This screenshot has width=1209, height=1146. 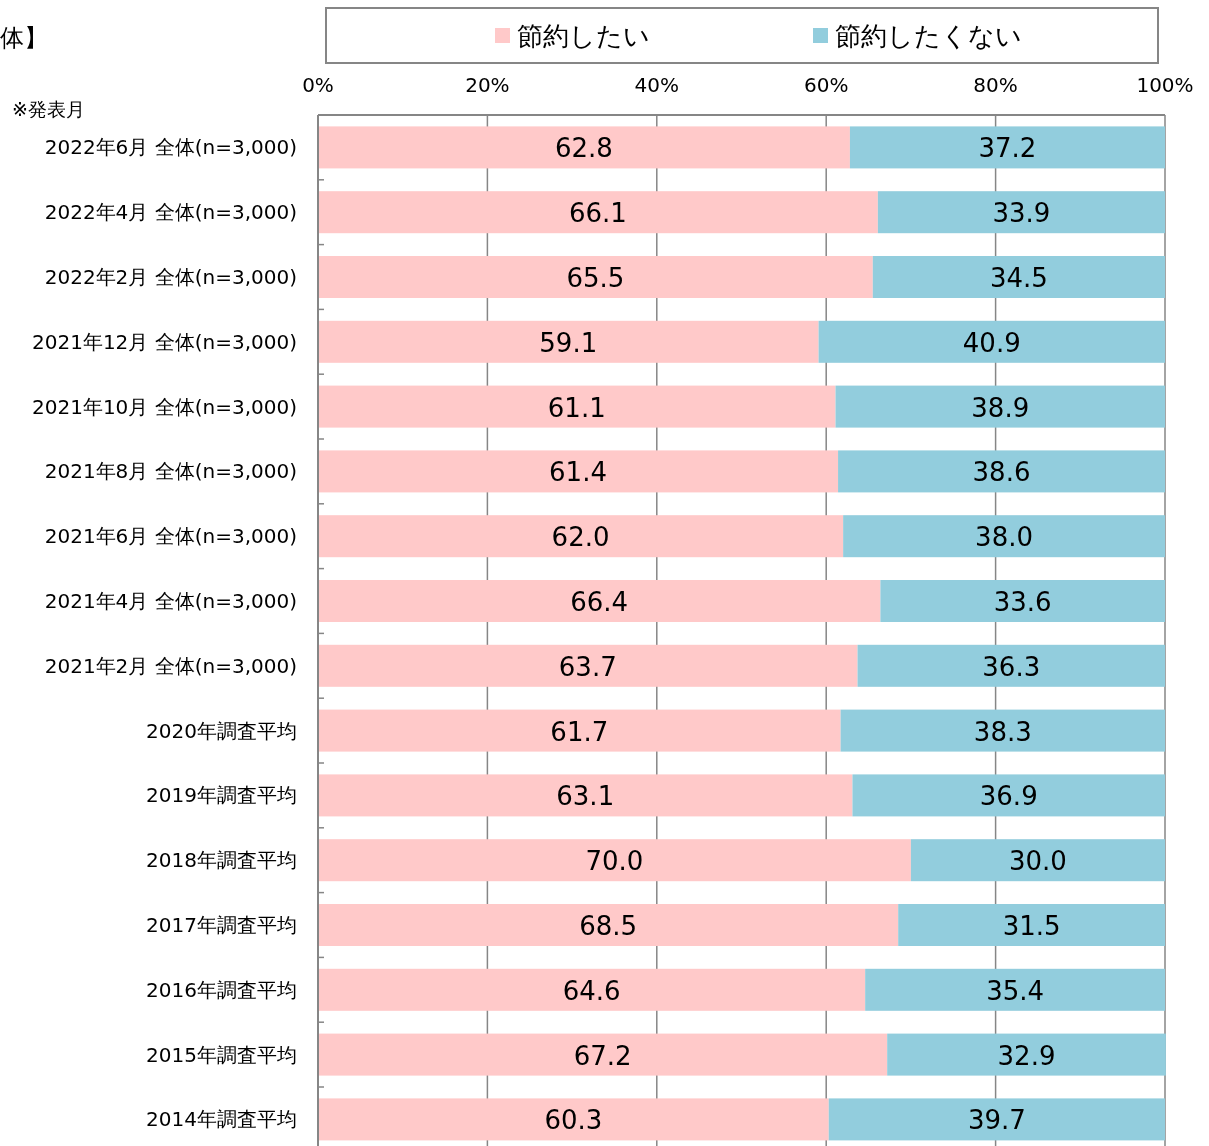 I want to click on data-label: 66.1, so click(x=597, y=213).